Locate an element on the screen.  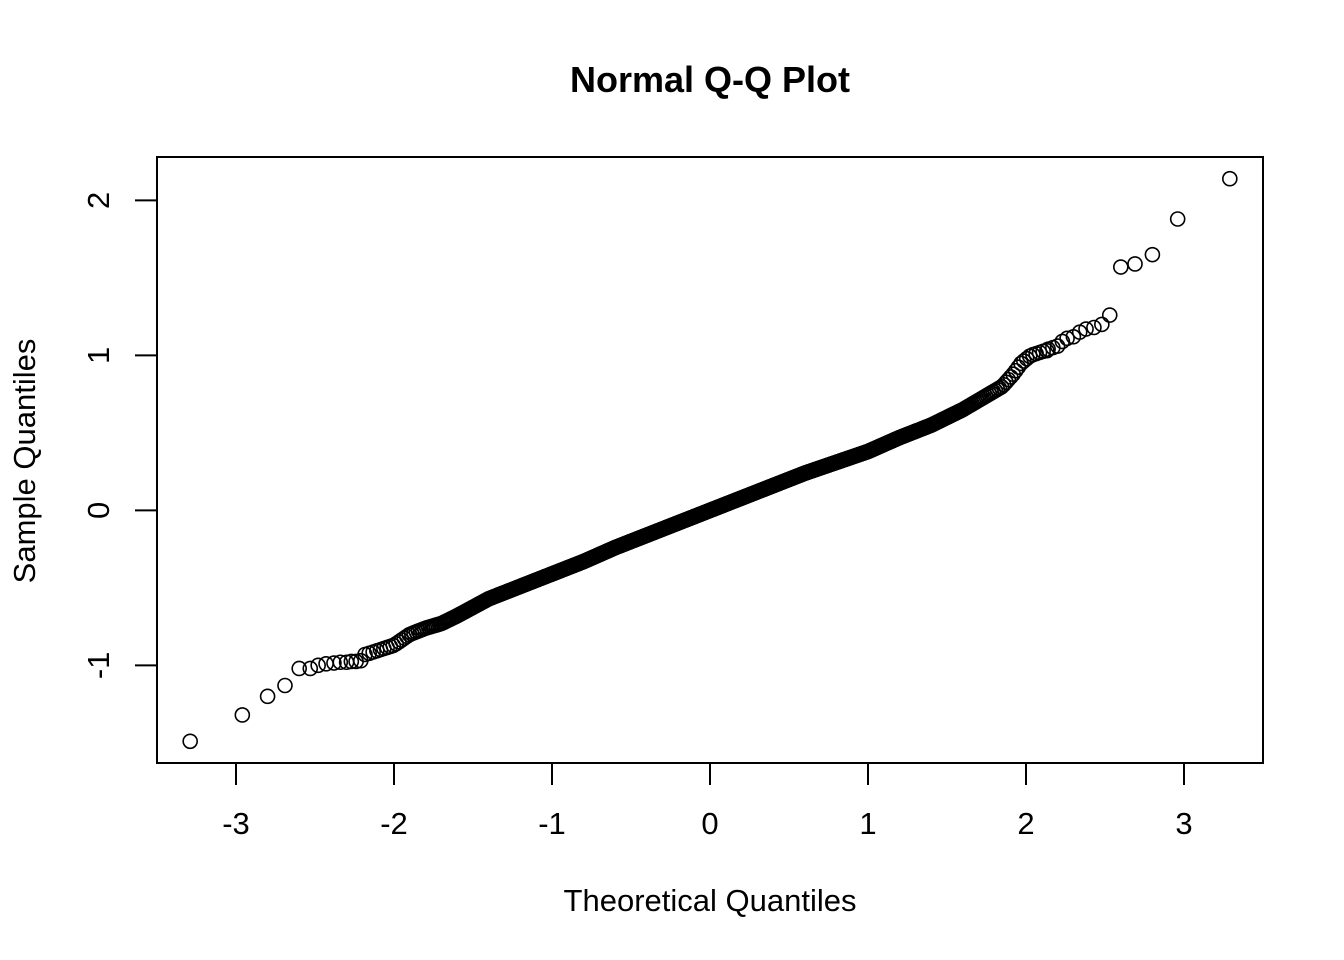
y-axis-label: Sample Quantiles is located at coordinates (24, 461).